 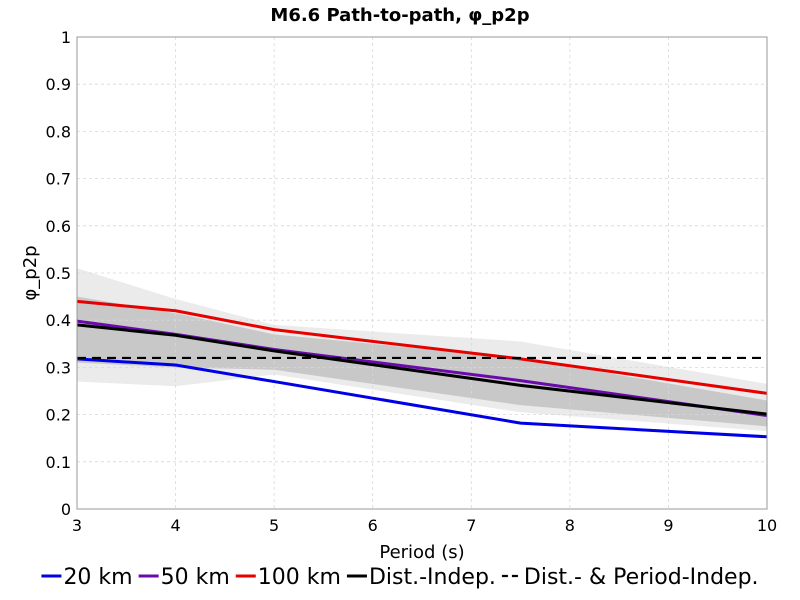 I want to click on y-tick-label-2: 0.2, so click(x=58, y=415).